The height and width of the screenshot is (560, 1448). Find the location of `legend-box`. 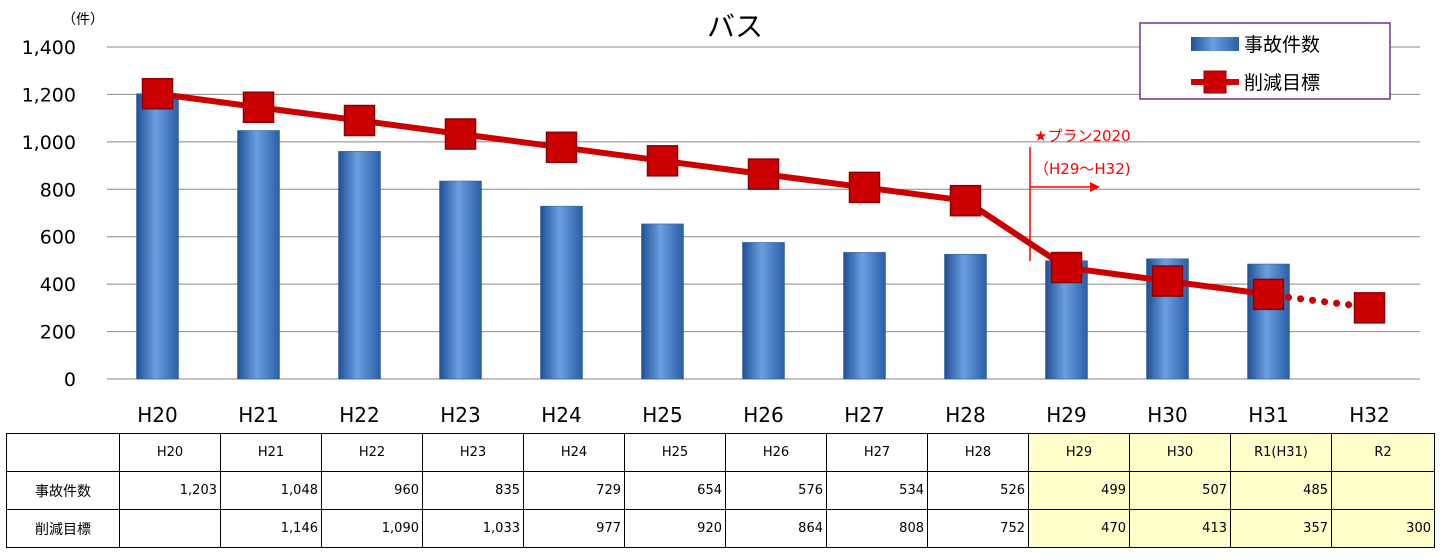

legend-box is located at coordinates (1265, 61).